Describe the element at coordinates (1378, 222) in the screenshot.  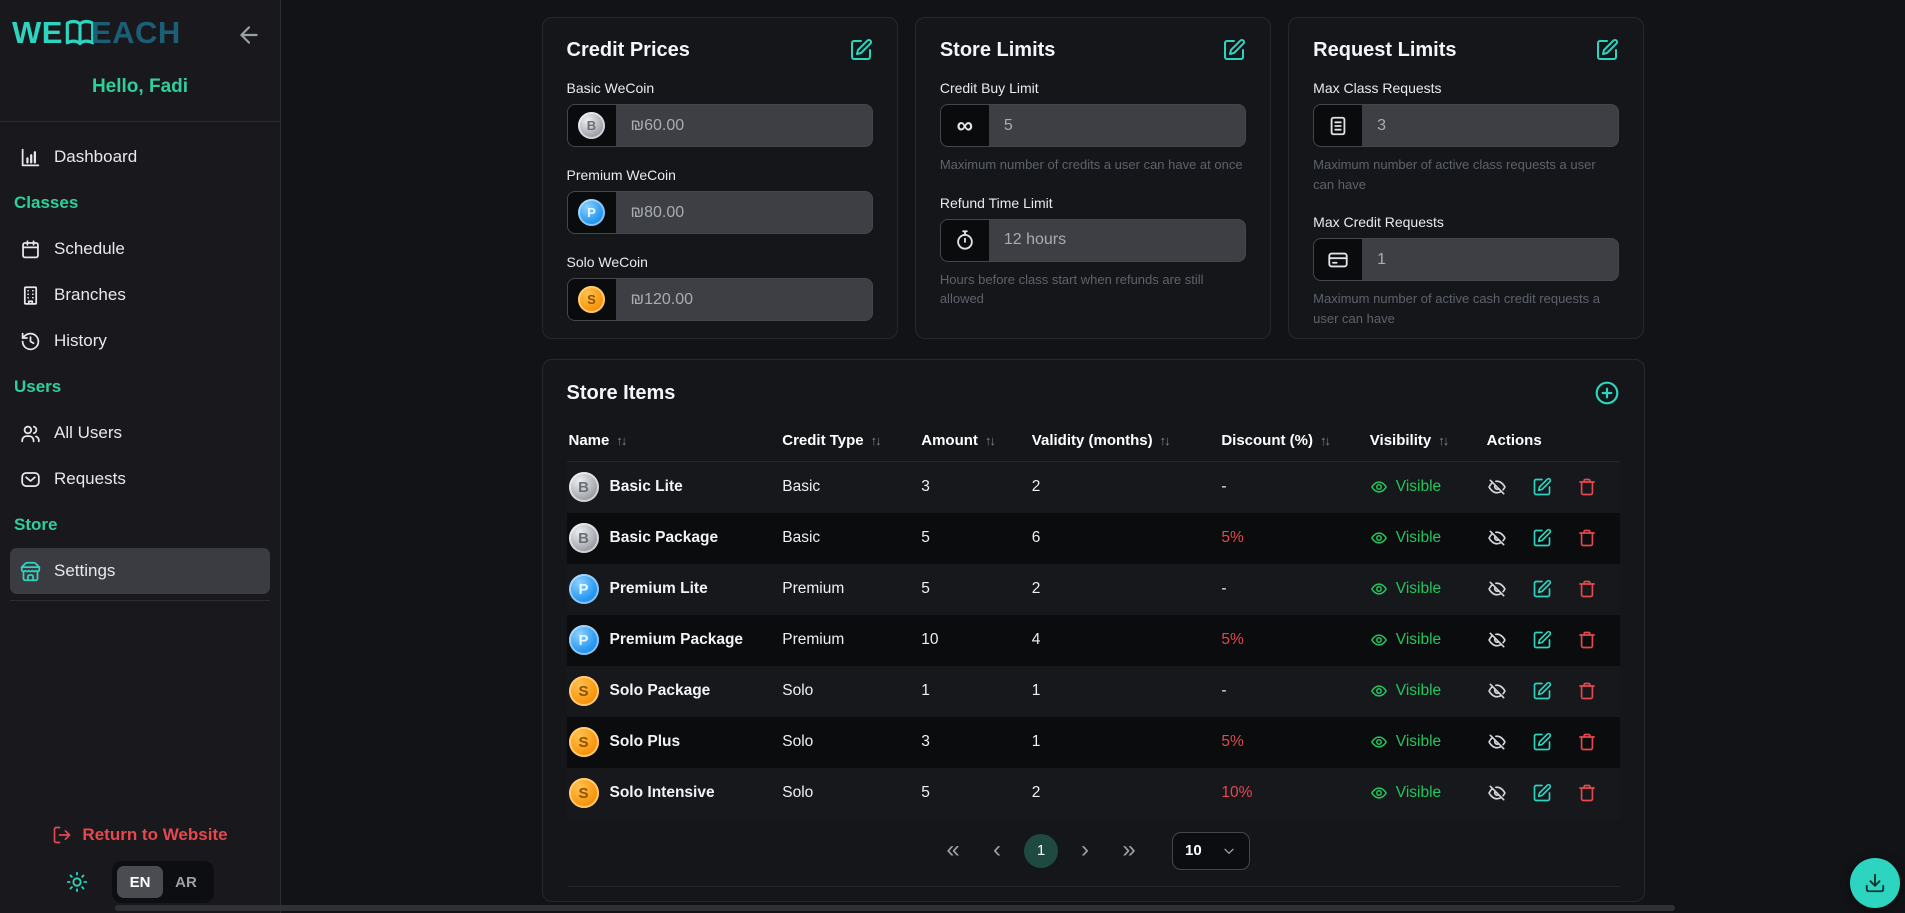
I see `field-label: Max Credit Requests` at that location.